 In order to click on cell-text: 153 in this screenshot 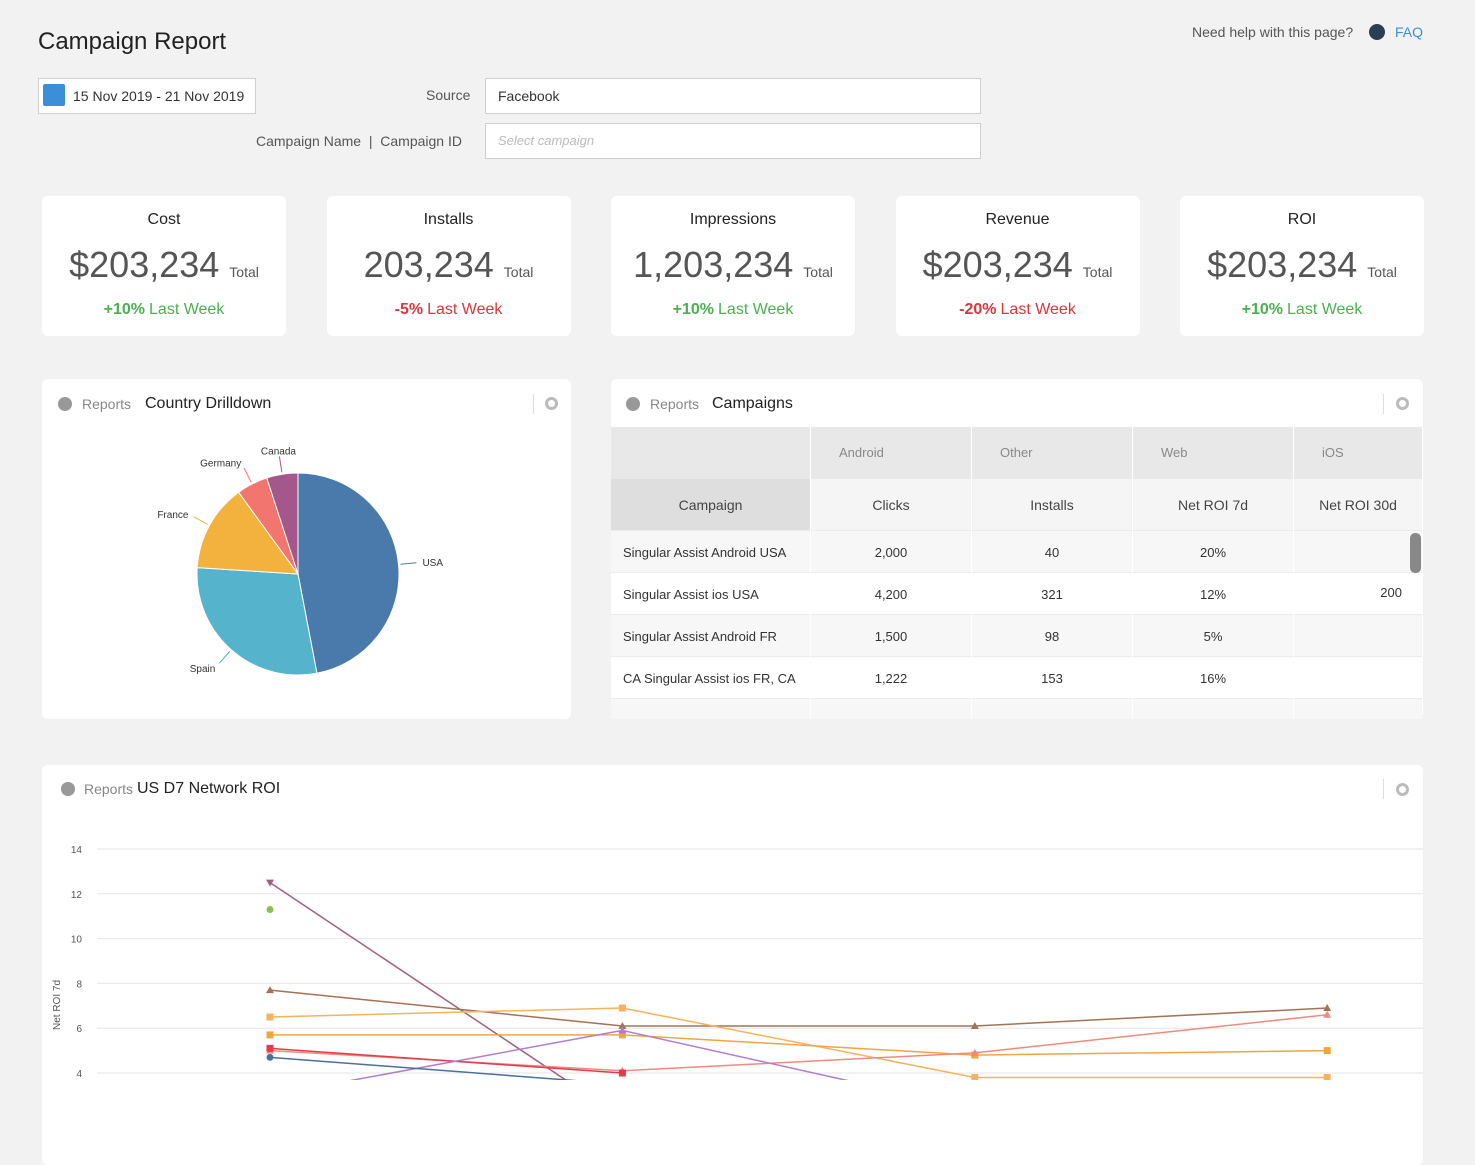, I will do `click(1052, 678)`.